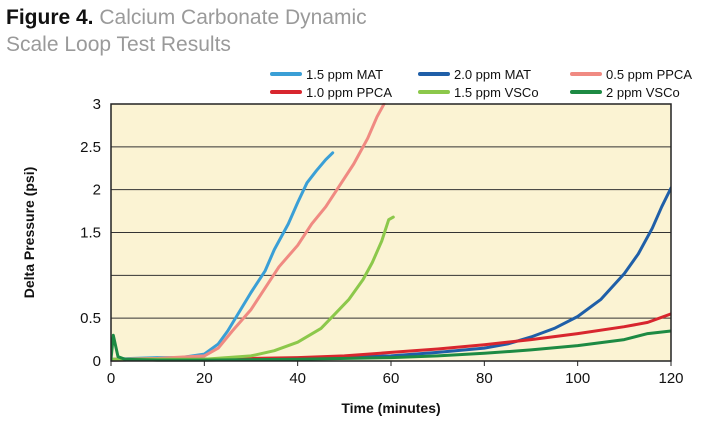 This screenshot has height=421, width=720. I want to click on y-tick-label: 2, so click(97, 190).